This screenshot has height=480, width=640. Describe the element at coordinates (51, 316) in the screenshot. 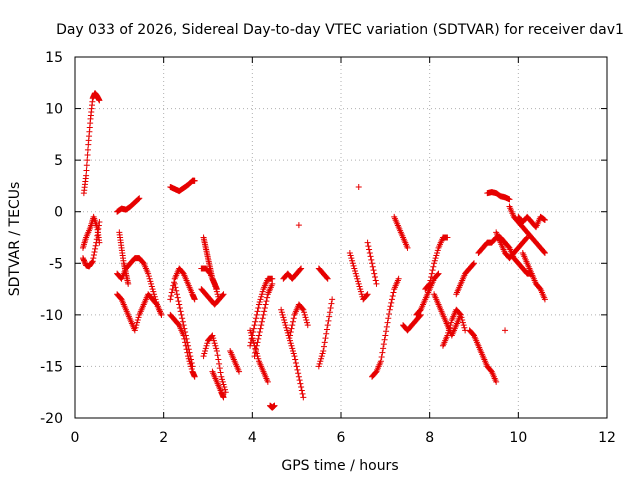

I see `y-tick-label: -10` at that location.